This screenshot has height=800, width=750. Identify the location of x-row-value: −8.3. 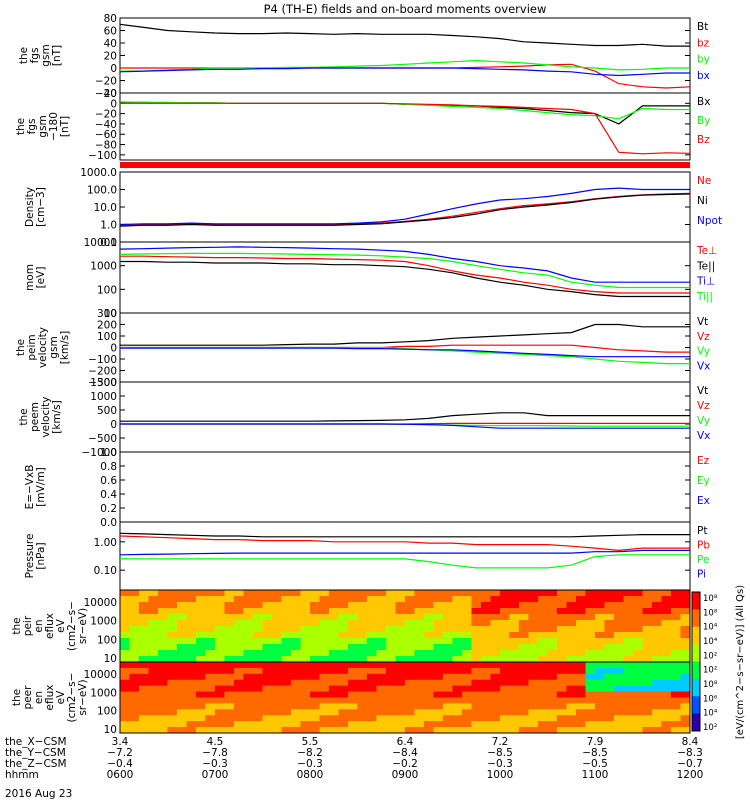
(690, 753).